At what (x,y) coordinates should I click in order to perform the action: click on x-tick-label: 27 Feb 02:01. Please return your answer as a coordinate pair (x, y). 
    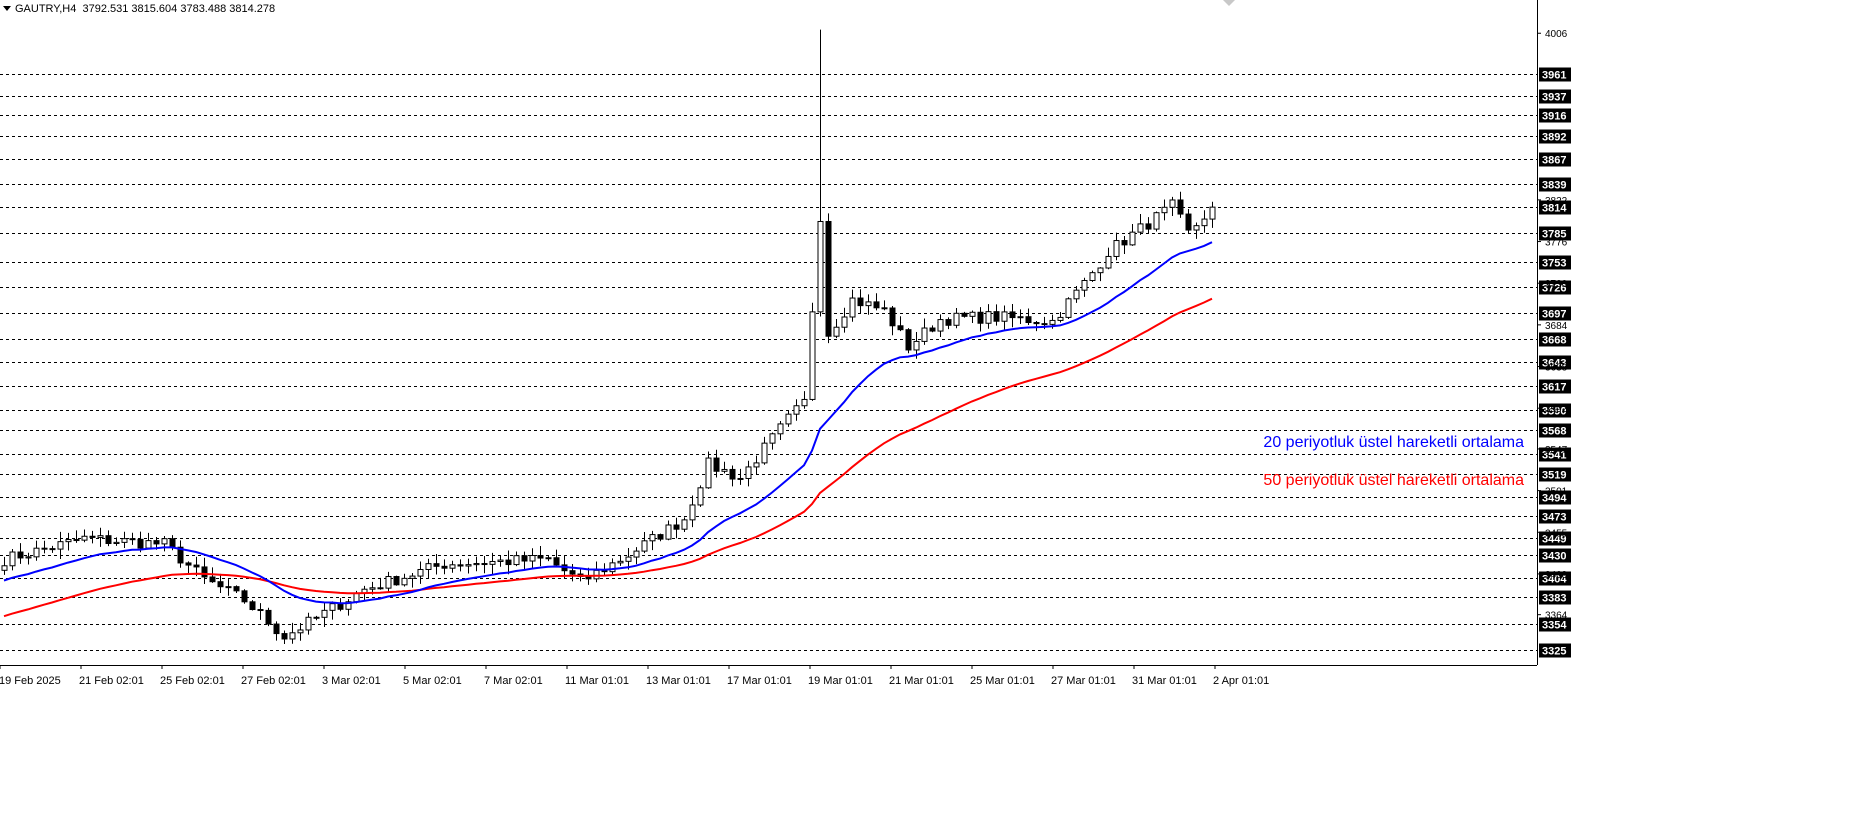
    Looking at the image, I should click on (273, 681).